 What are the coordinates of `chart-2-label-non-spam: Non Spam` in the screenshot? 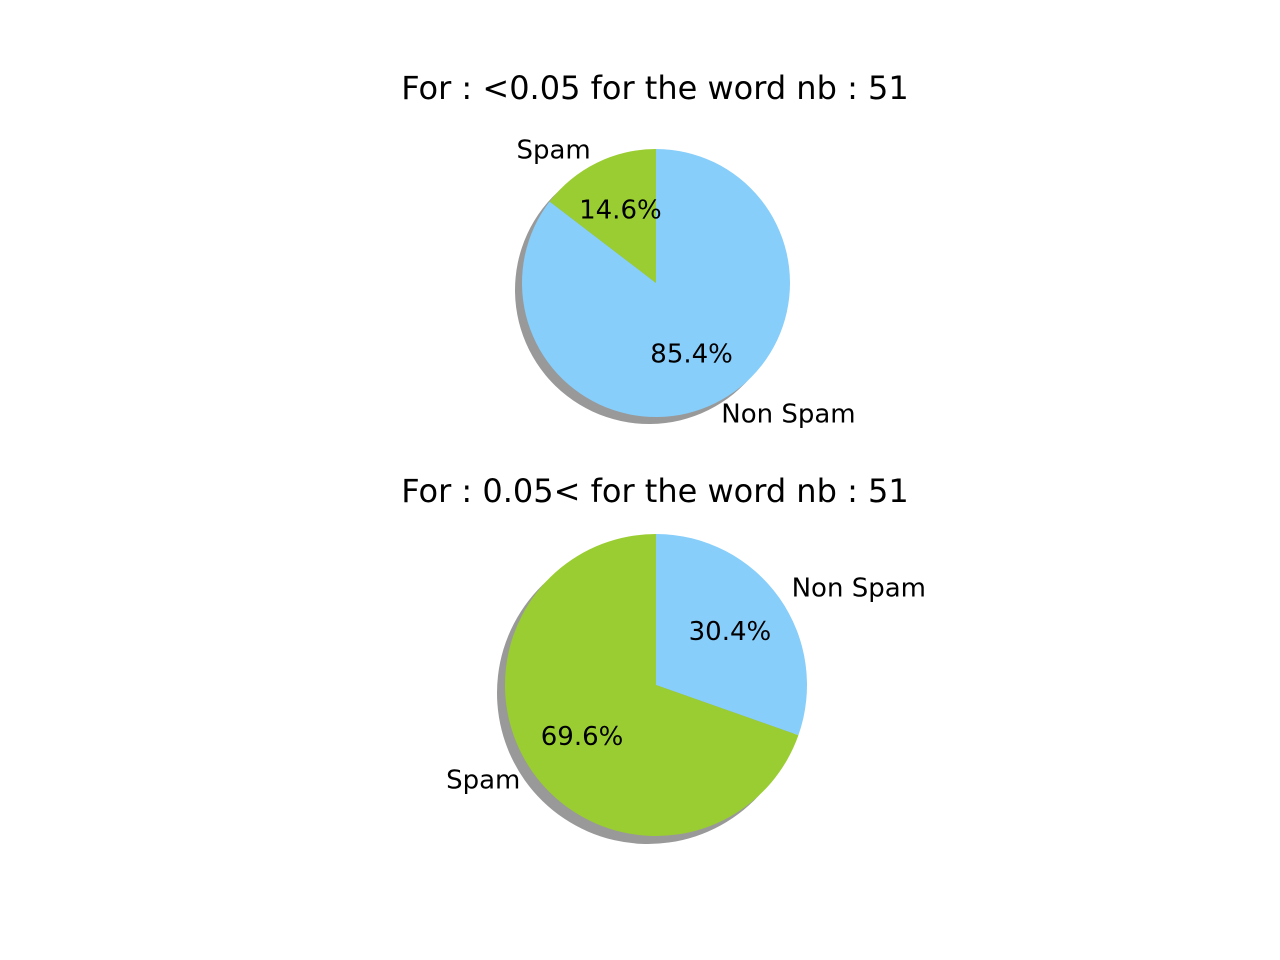 It's located at (859, 589).